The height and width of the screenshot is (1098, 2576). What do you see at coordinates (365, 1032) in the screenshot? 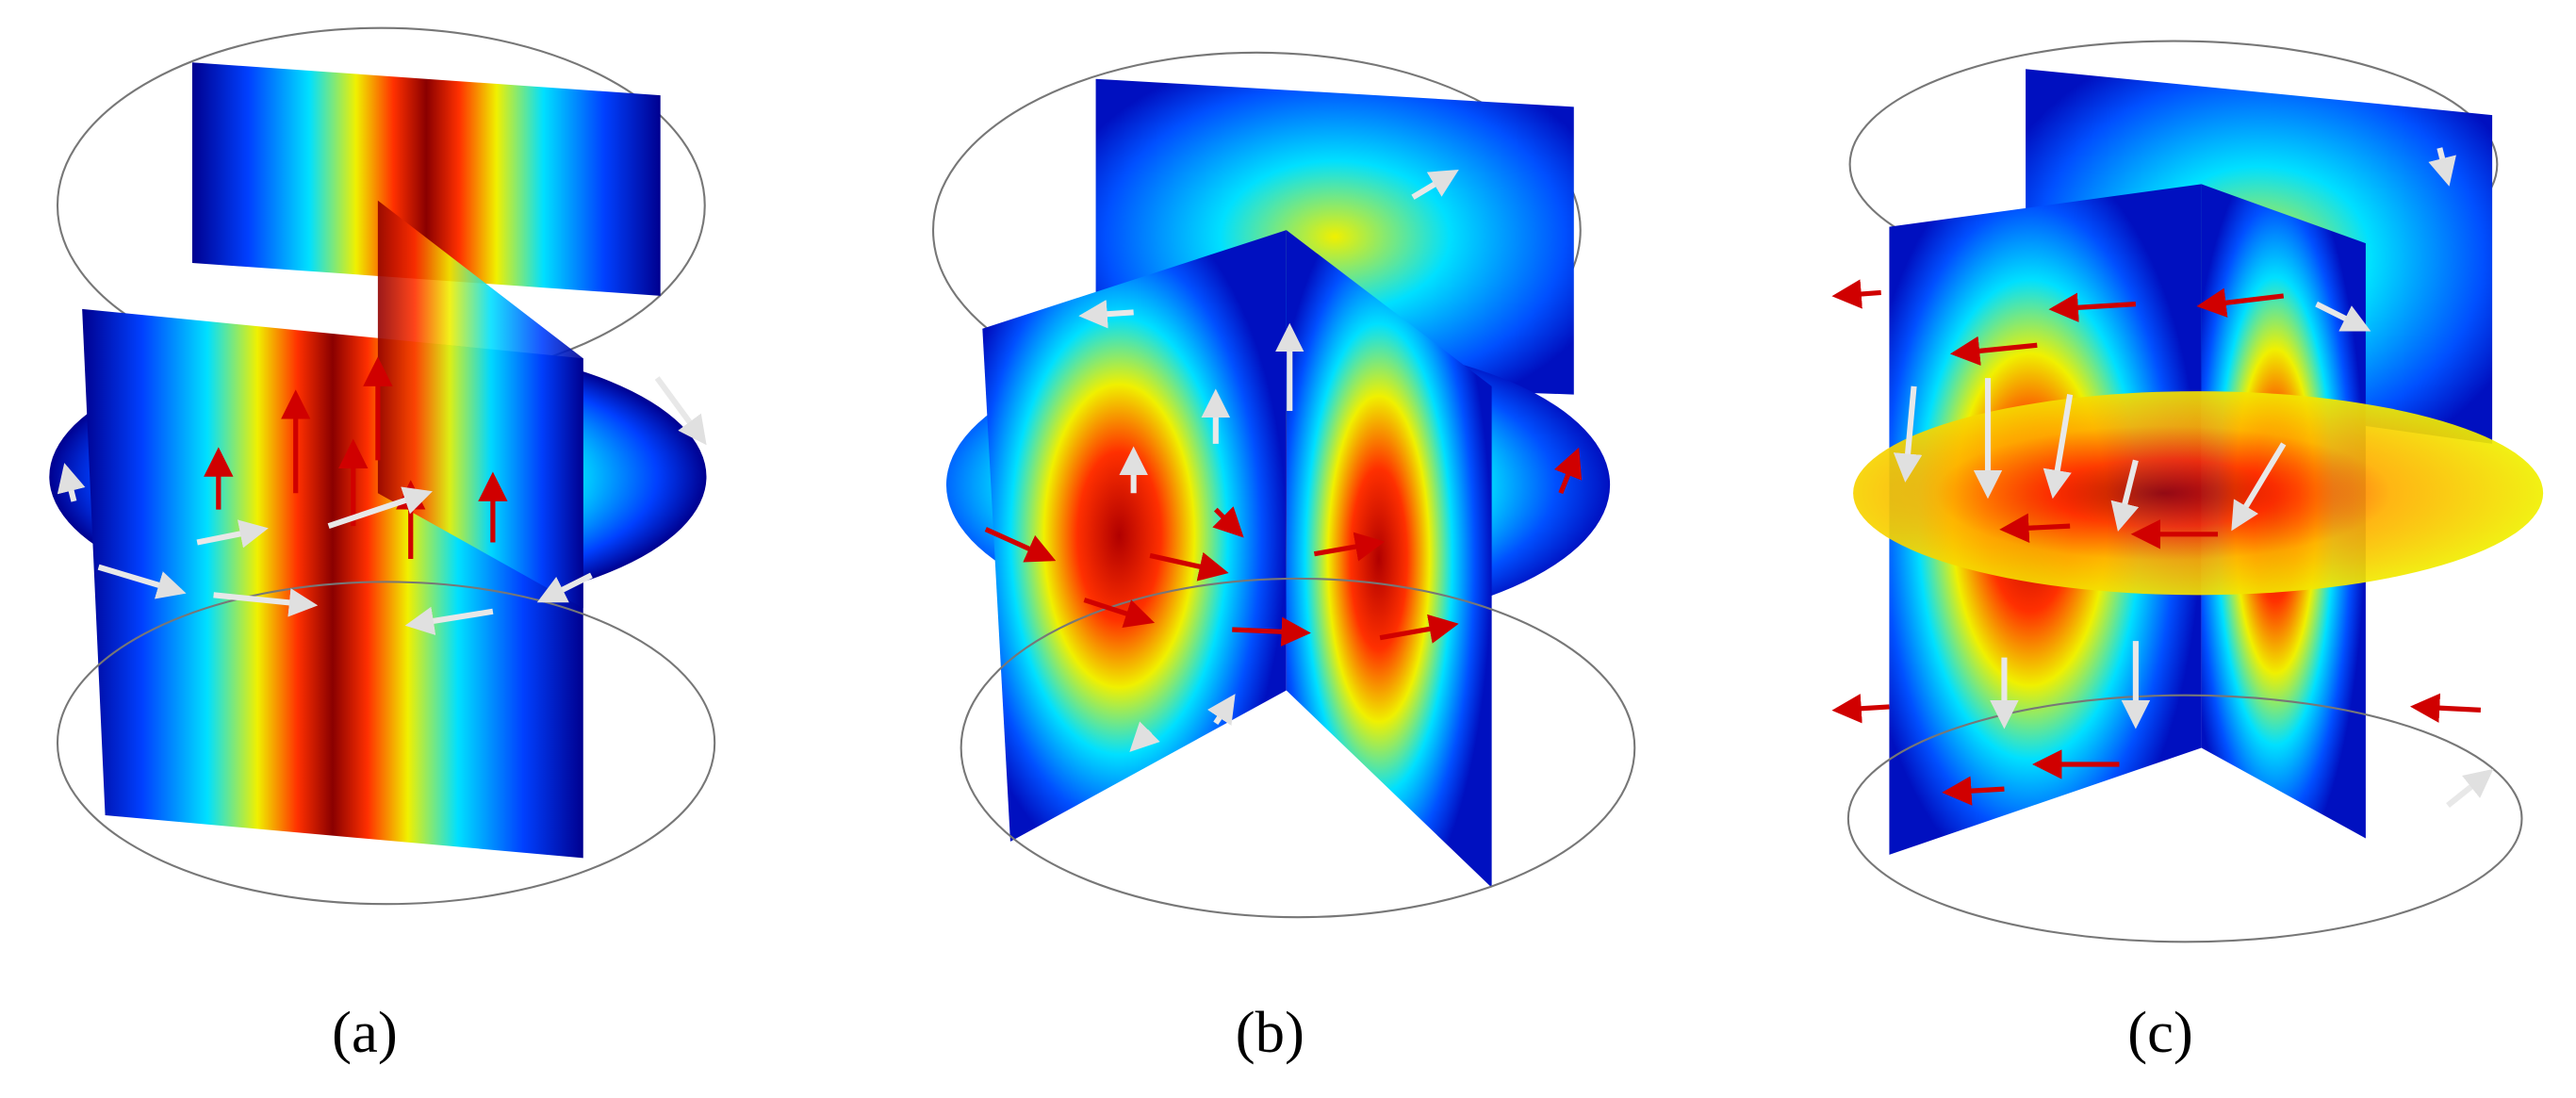
I see `panel-label: (a)` at bounding box center [365, 1032].